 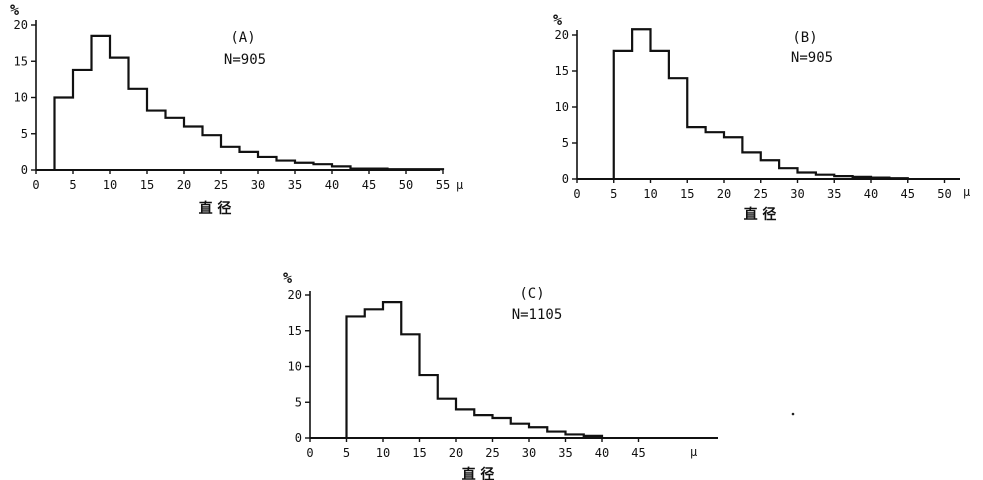 I want to click on panel-c-y-tick-label: 10, so click(x=295, y=367).